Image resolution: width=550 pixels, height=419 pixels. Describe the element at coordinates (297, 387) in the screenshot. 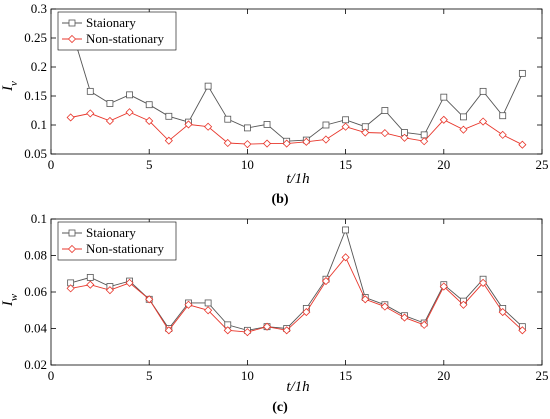

I see `xlabel-c: t/1h` at that location.